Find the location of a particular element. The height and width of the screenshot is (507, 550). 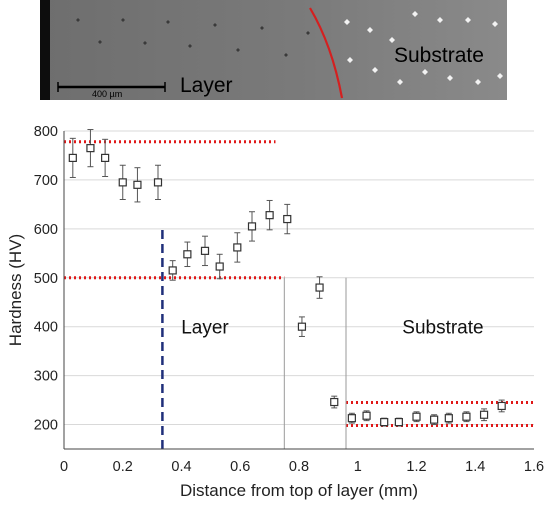

x-tick-label: 0 is located at coordinates (64, 467).